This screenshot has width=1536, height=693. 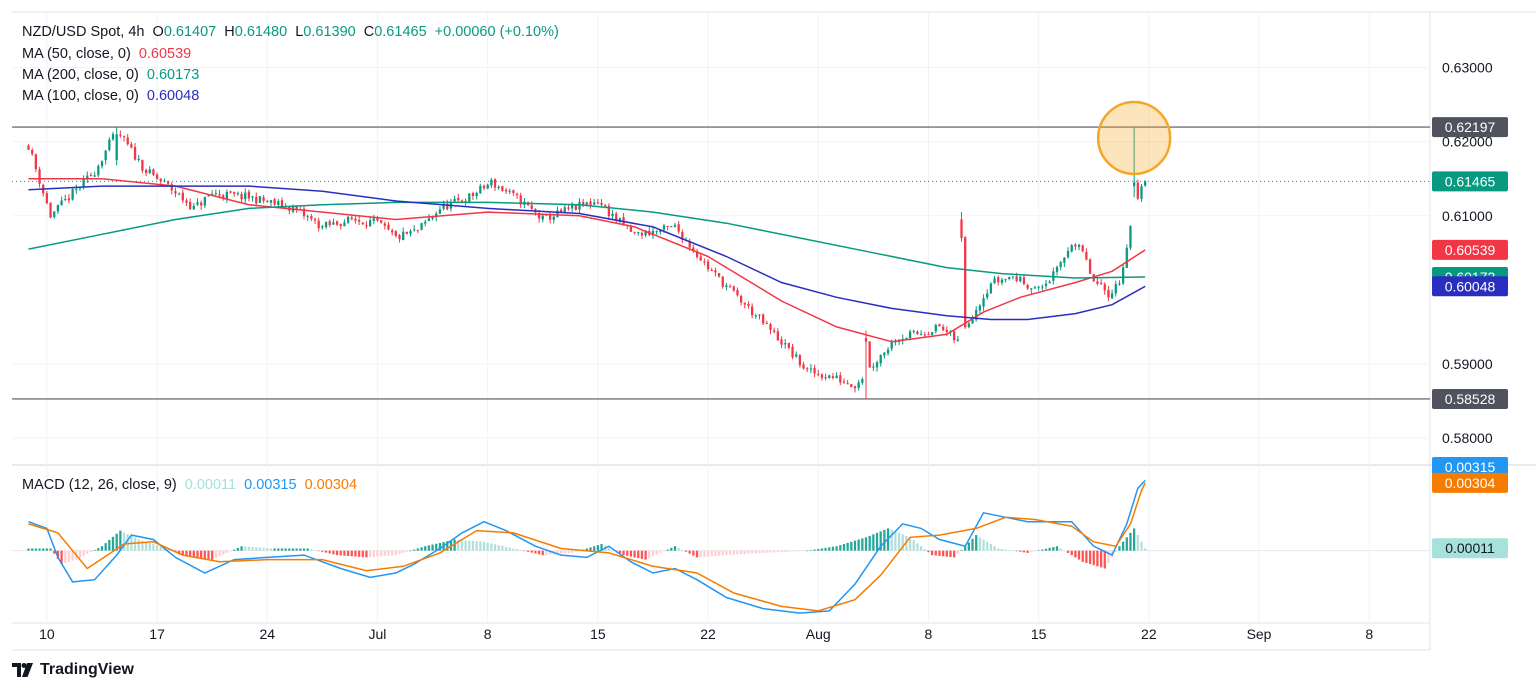 What do you see at coordinates (229, 32) in the screenshot?
I see `legend-h-label: H` at bounding box center [229, 32].